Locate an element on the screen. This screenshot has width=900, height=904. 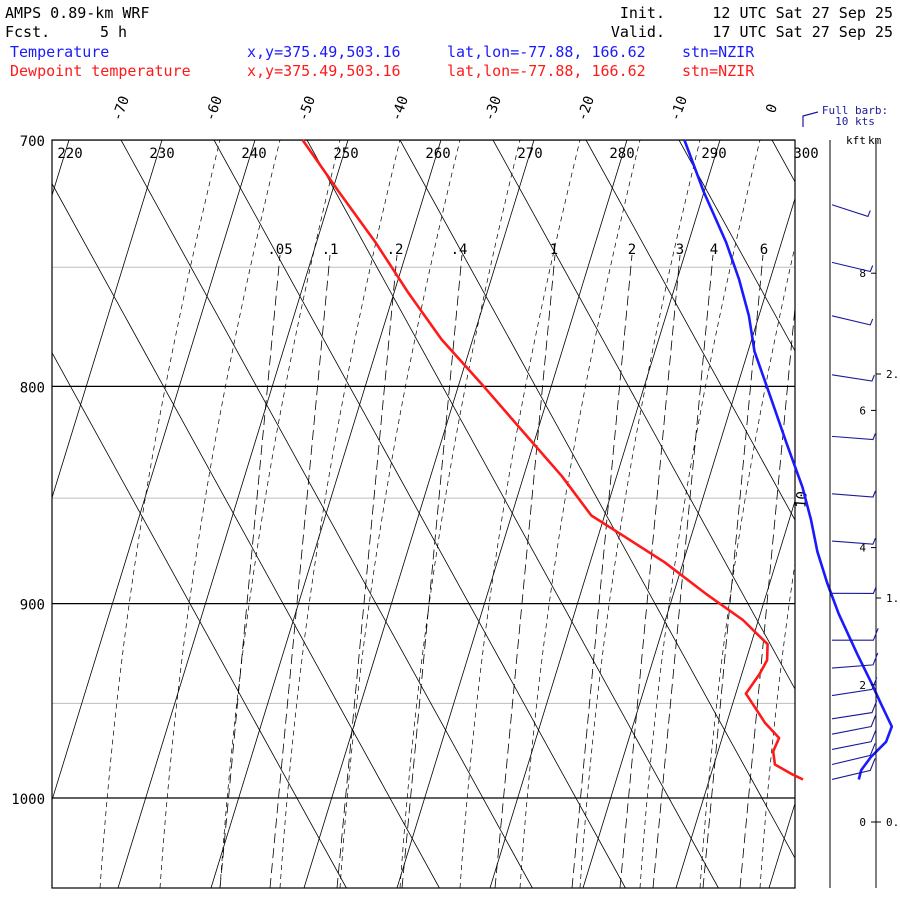
km-label: km is located at coordinates (875, 140).